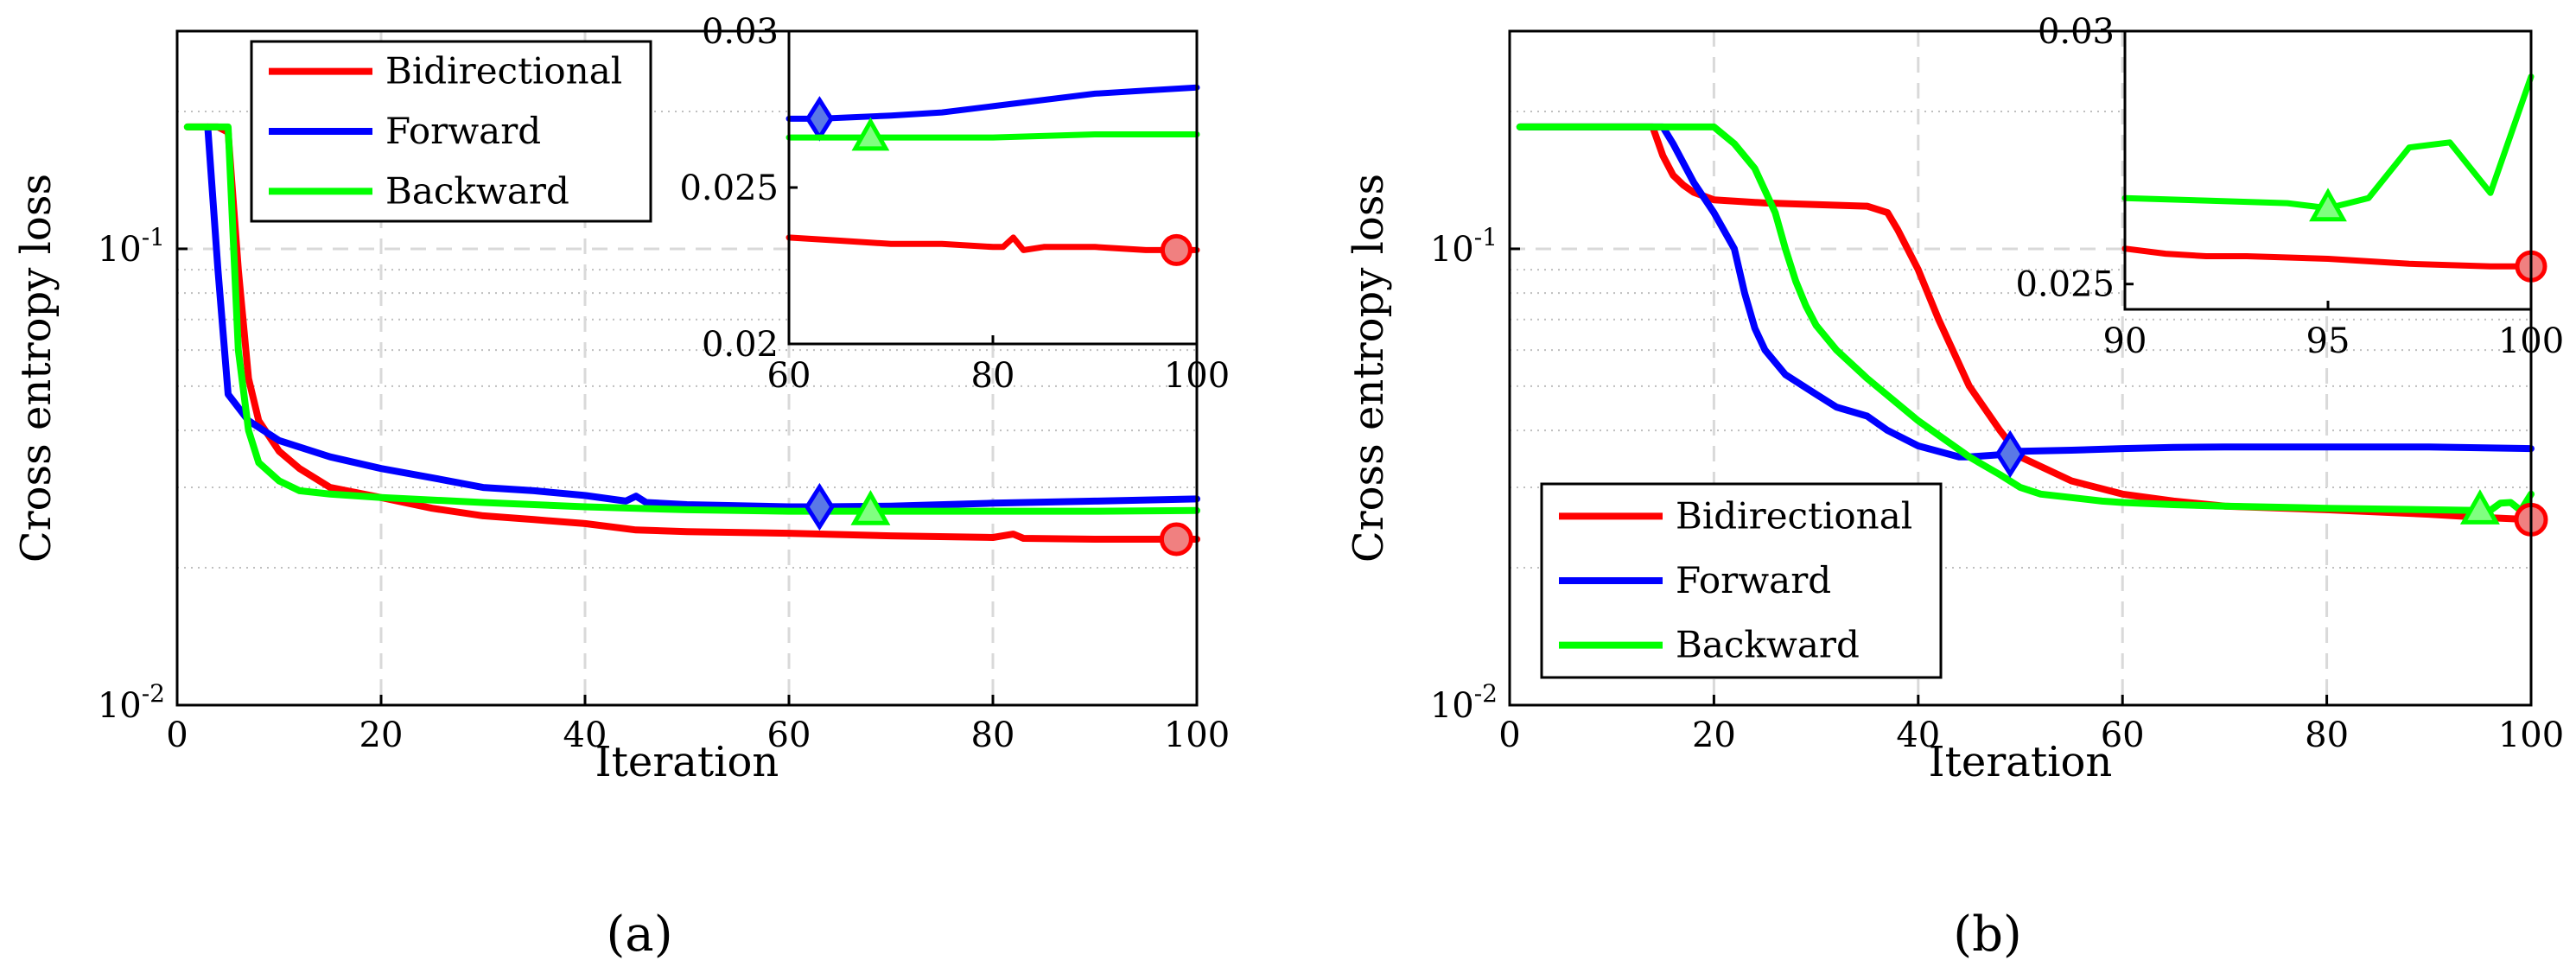  Describe the element at coordinates (2328, 341) in the screenshot. I see `inset-x-tick-label: 95` at that location.